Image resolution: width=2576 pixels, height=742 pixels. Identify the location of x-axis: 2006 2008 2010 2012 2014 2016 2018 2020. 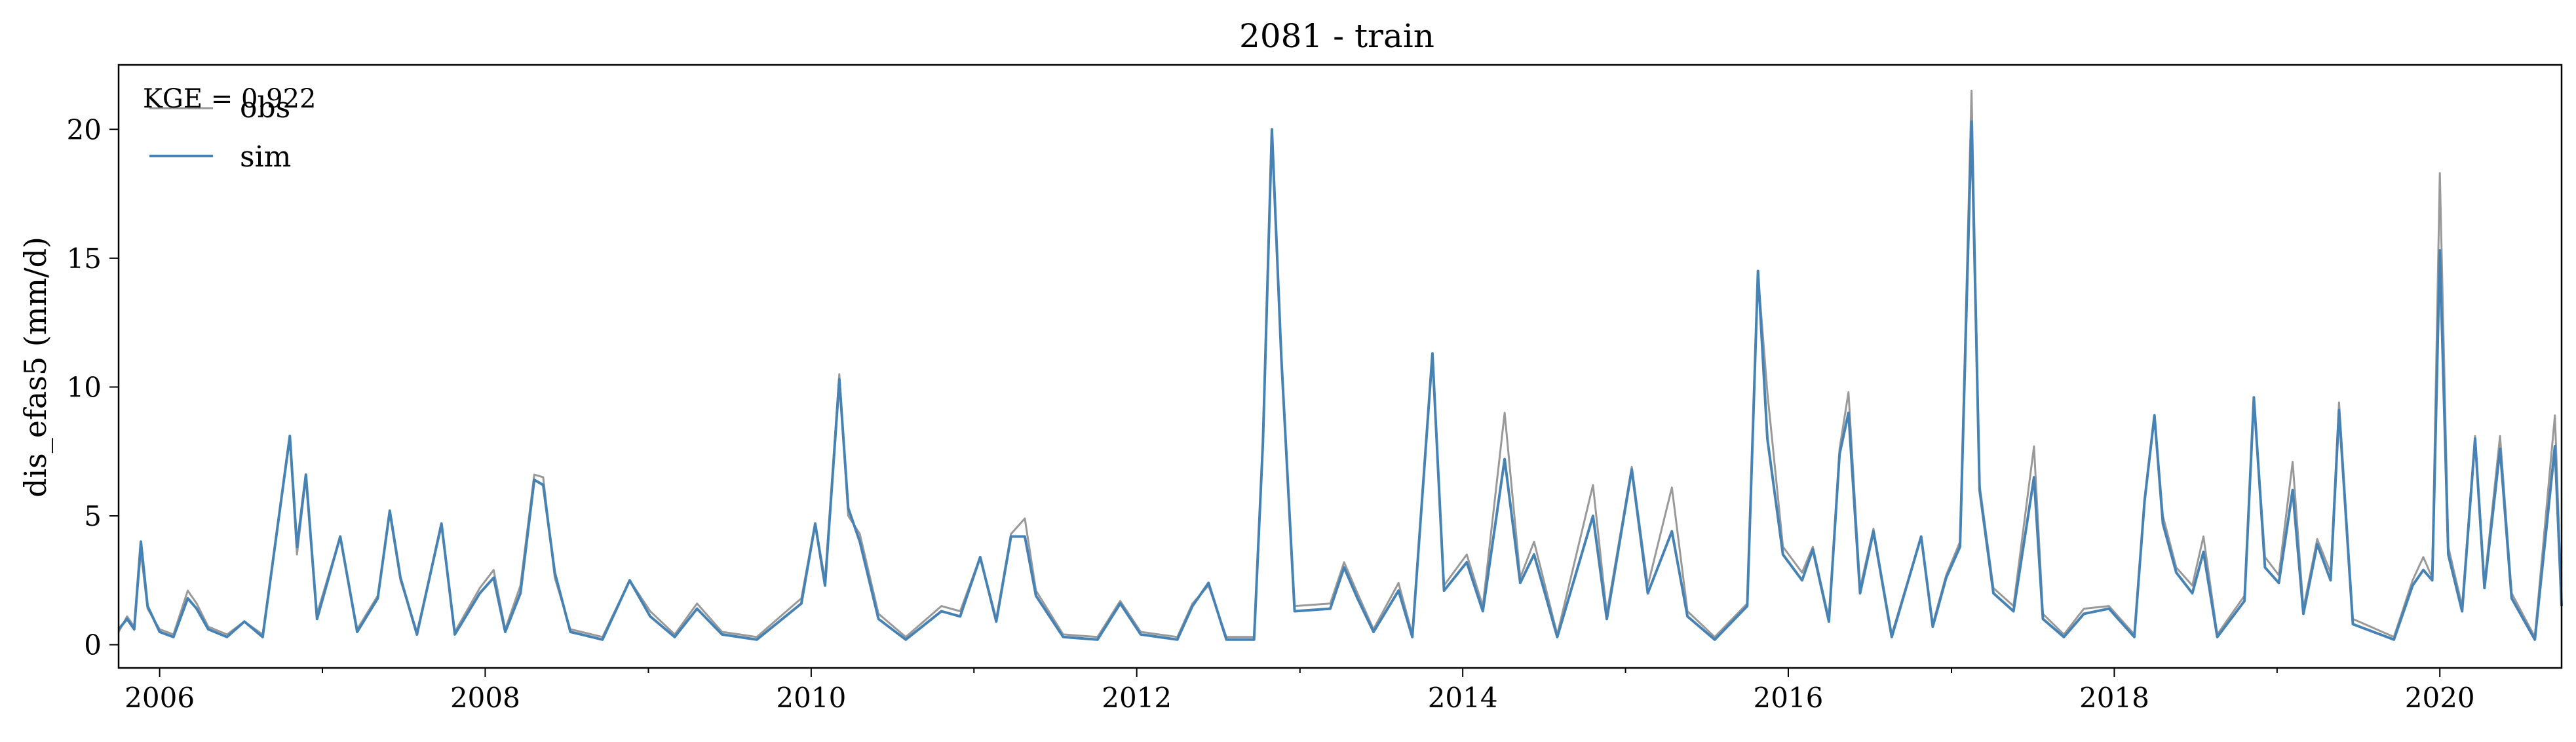
(1300, 691).